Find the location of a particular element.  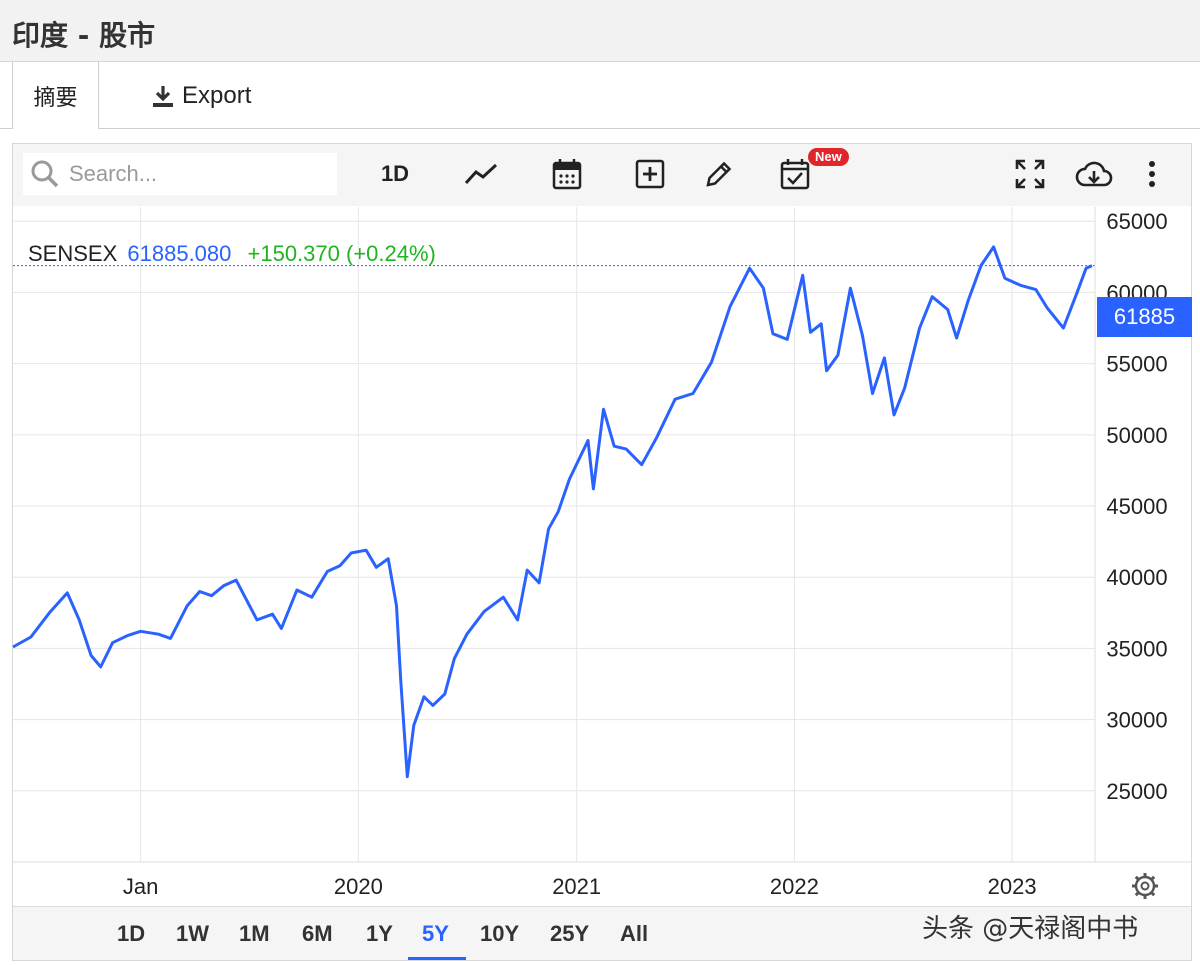

draw-button is located at coordinates (719, 174).